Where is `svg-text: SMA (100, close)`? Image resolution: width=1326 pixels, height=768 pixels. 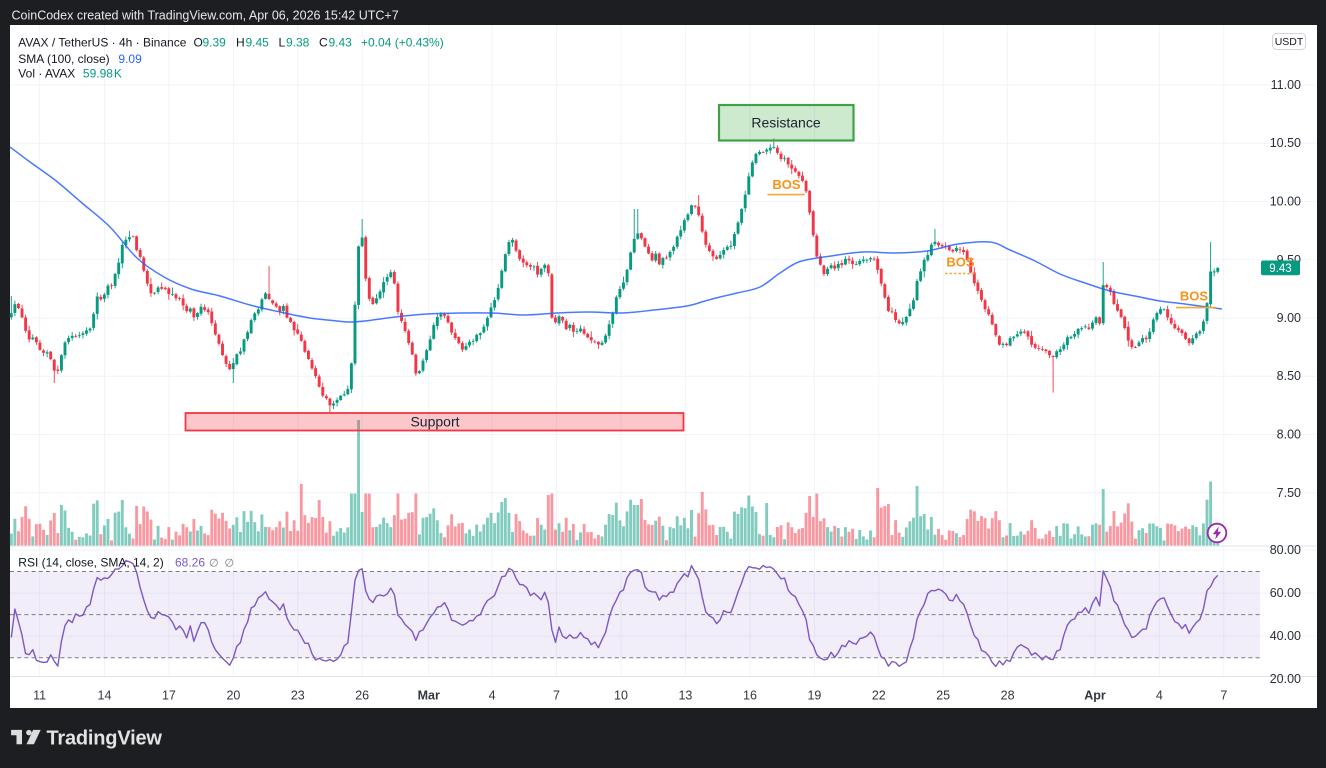 svg-text: SMA (100, close) is located at coordinates (63, 59).